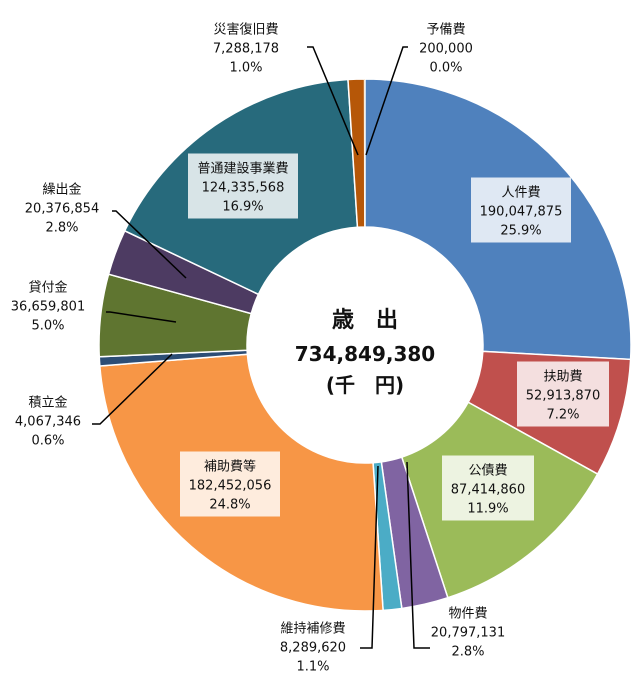  What do you see at coordinates (562, 415) in the screenshot?
I see `slice-percent-2: 7.2%` at bounding box center [562, 415].